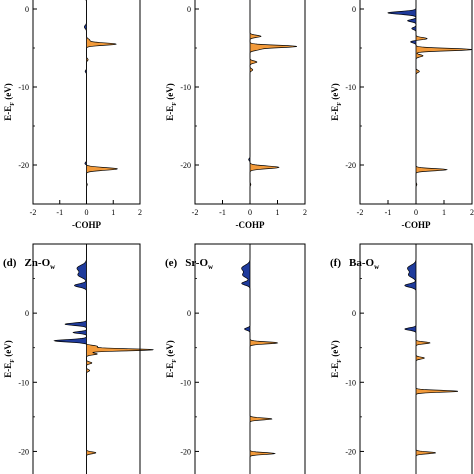 The height and width of the screenshot is (474, 474). I want to click on panel-label: (e) Sr-Ow, so click(189, 264).